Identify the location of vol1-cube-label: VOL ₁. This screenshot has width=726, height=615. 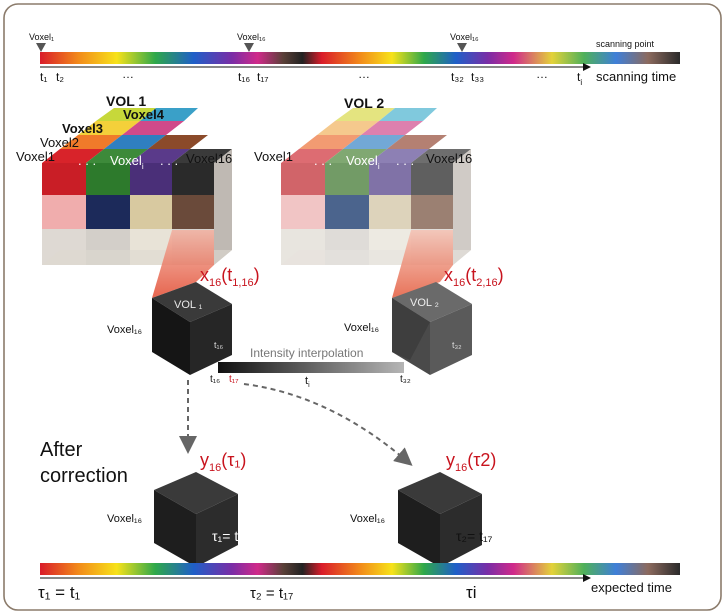
(188, 305).